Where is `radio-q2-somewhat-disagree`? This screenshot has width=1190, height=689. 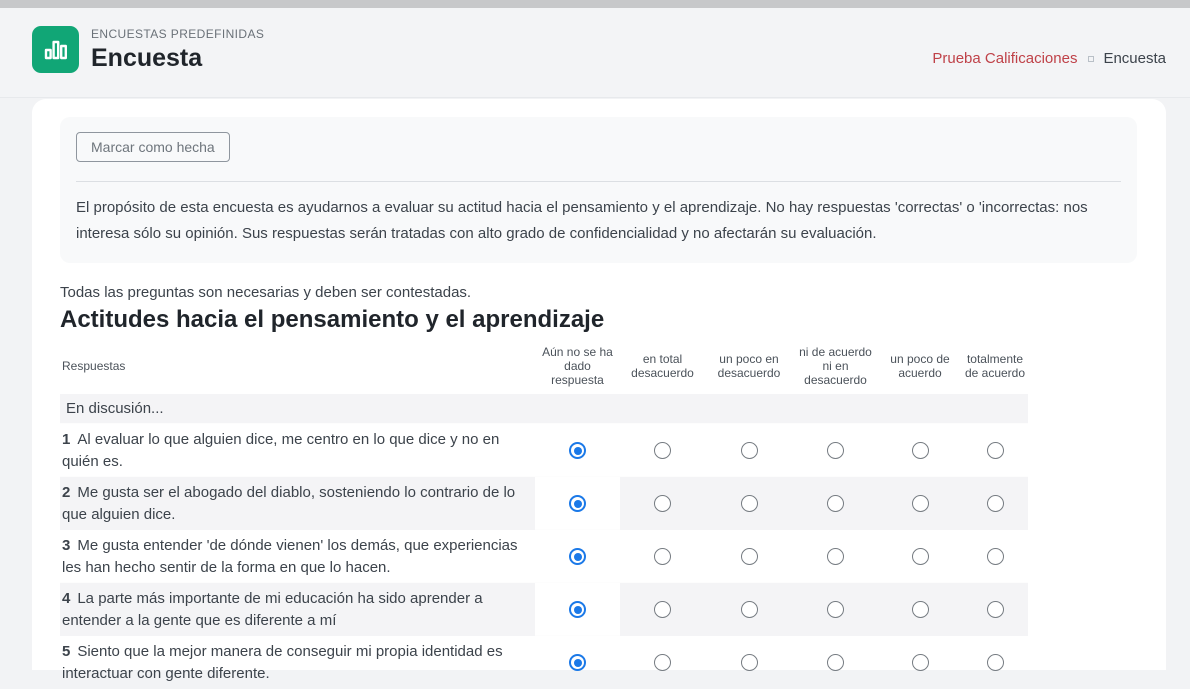
radio-q2-somewhat-disagree is located at coordinates (749, 503).